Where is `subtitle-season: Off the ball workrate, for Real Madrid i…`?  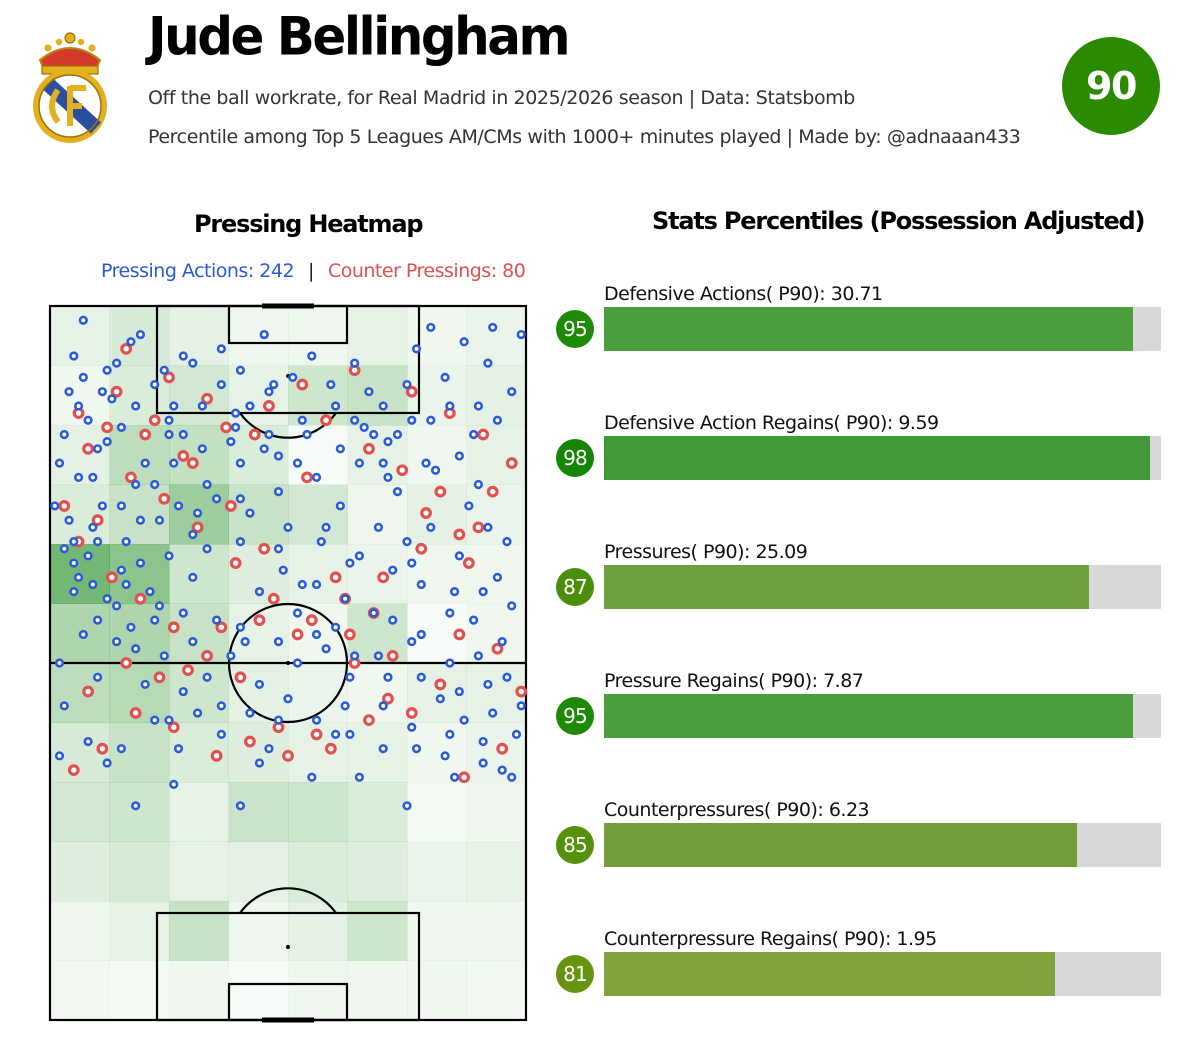 subtitle-season: Off the ball workrate, for Real Madrid i… is located at coordinates (501, 98).